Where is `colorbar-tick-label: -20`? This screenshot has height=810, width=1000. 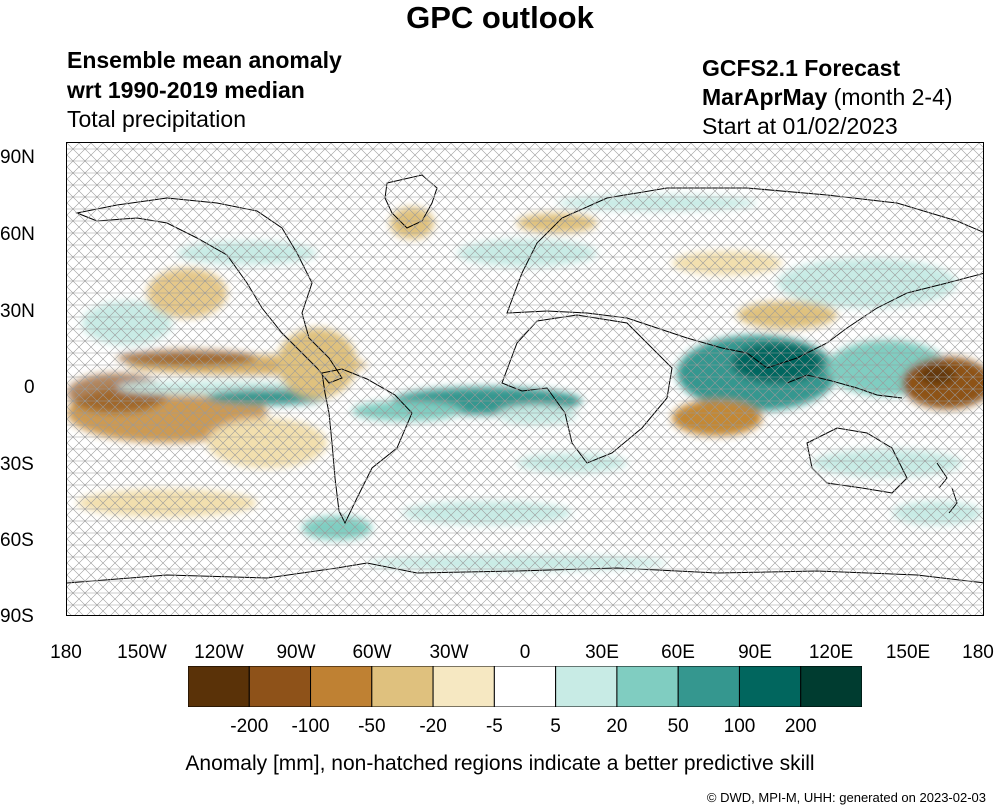
colorbar-tick-label: -20 is located at coordinates (433, 726).